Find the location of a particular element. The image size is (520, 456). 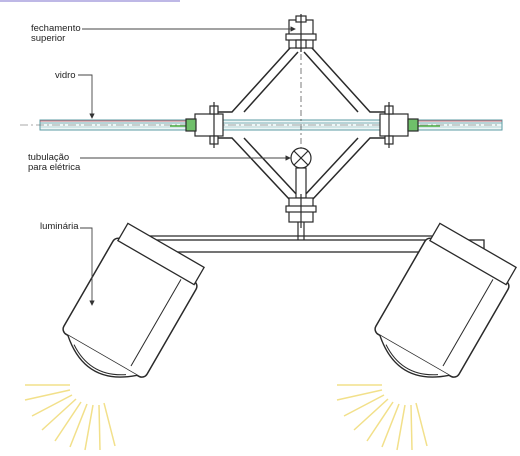

label-vidro: vidro is located at coordinates (65, 75).